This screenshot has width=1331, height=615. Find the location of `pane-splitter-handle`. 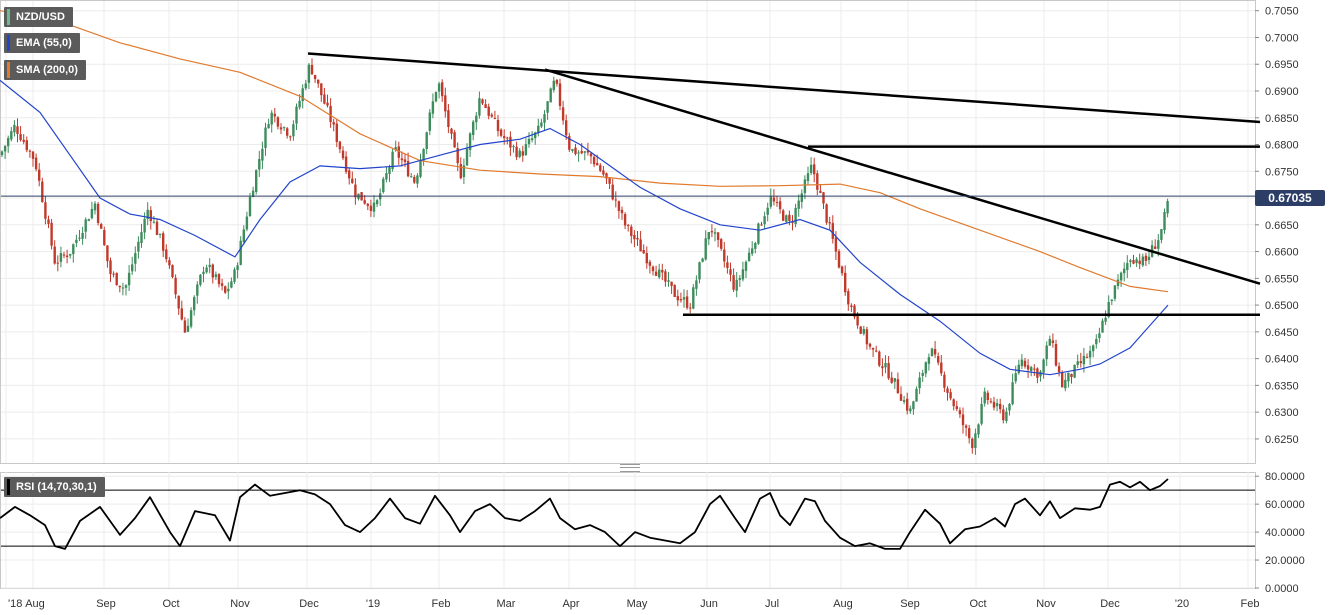

pane-splitter-handle is located at coordinates (630, 468).